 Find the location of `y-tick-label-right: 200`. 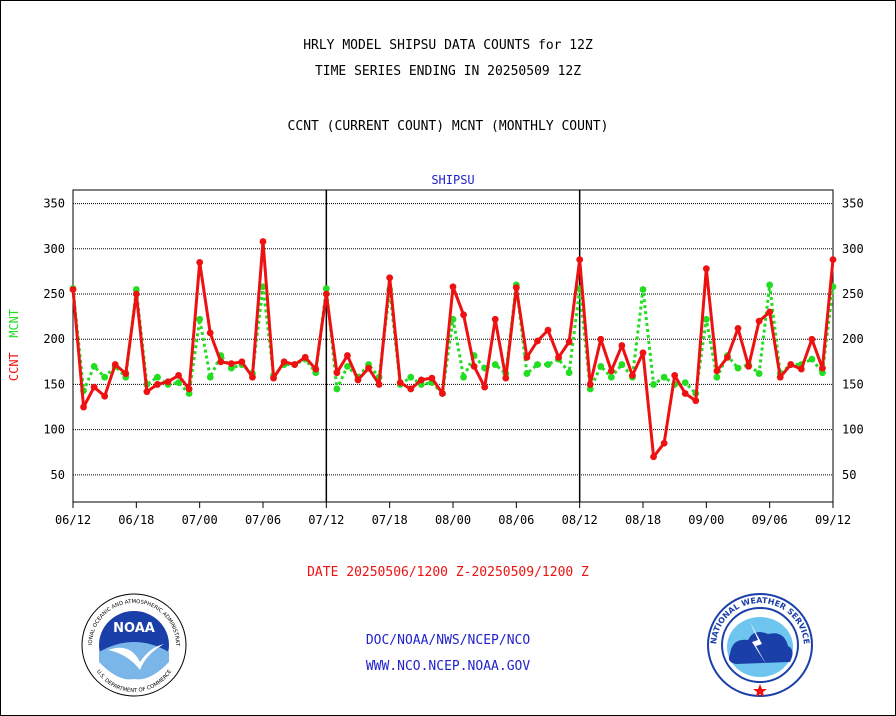

y-tick-label-right: 200 is located at coordinates (853, 339).